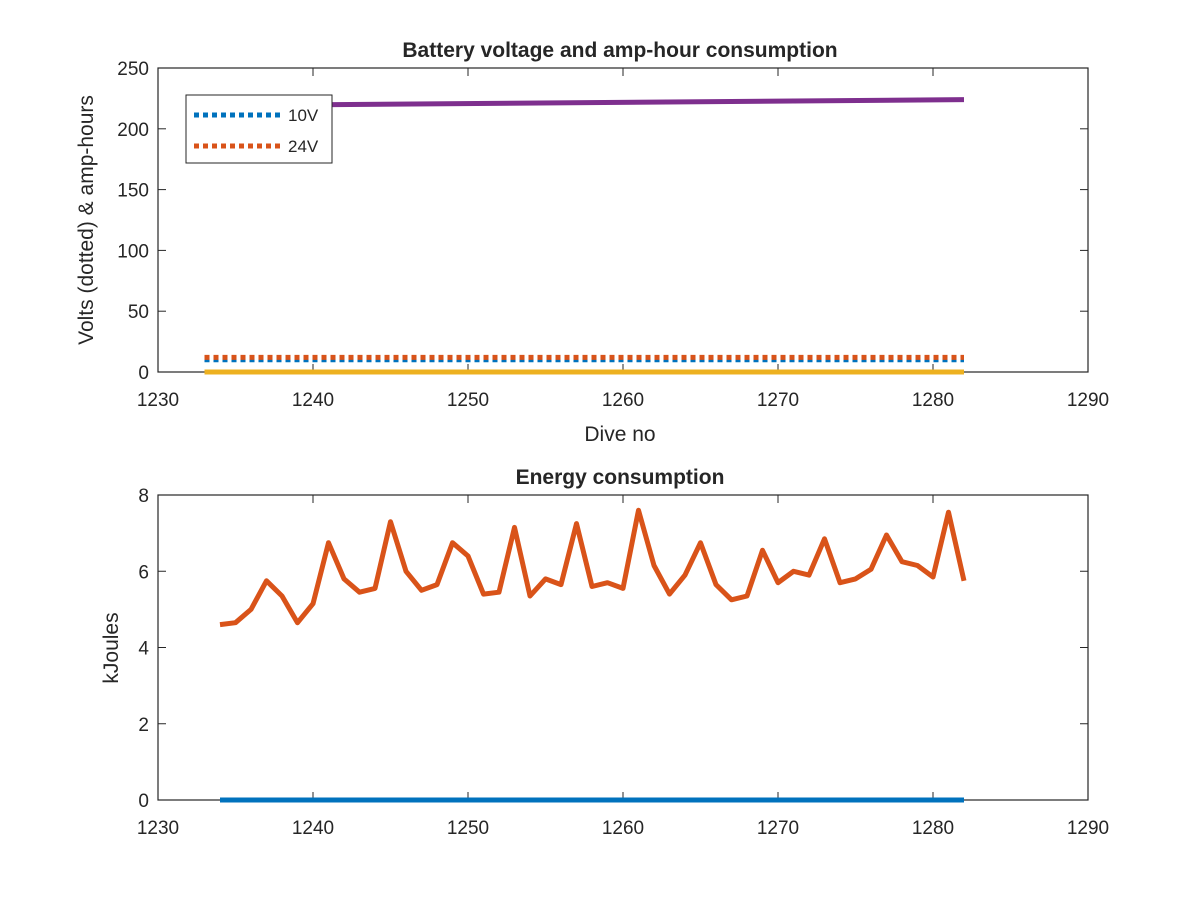 The width and height of the screenshot is (1200, 900). I want to click on legend-box, so click(259, 129).